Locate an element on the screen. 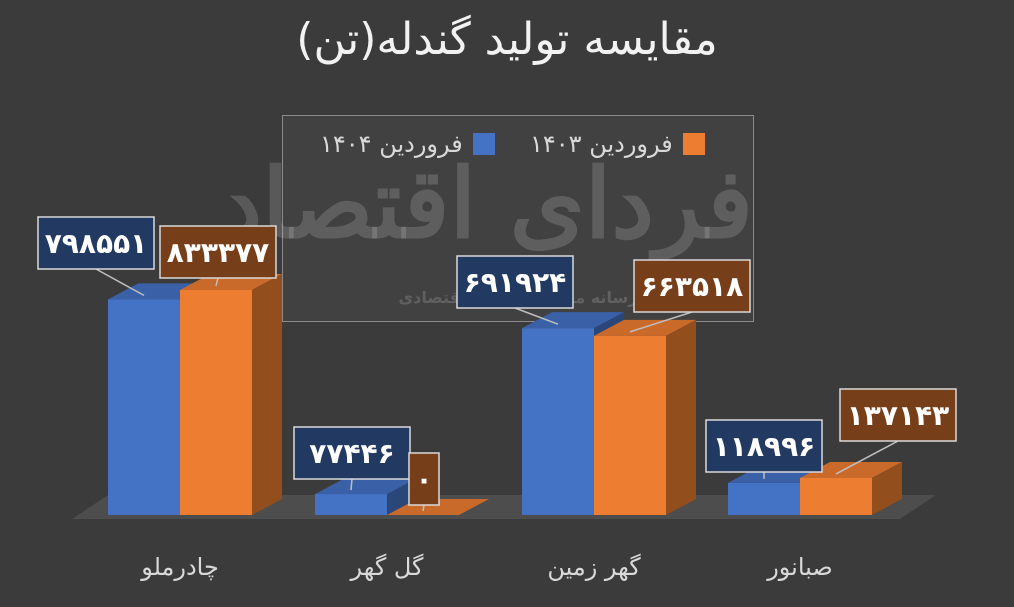 The height and width of the screenshot is (607, 1014). legend-item-series-1: فروردین ۱۴۰۴ is located at coordinates (407, 144).